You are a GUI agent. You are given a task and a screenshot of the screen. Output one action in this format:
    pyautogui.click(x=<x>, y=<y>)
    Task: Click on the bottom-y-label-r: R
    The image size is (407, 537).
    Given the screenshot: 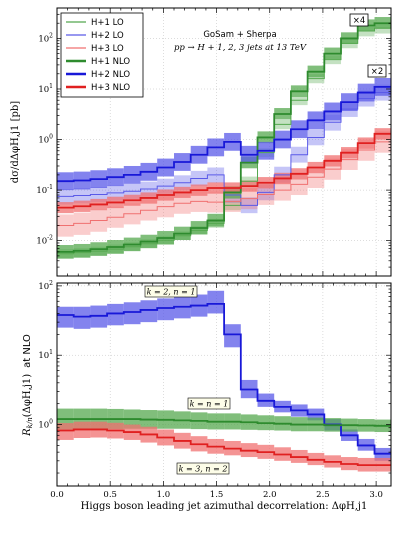 What is the action you would take?
    pyautogui.click(x=27, y=432)
    